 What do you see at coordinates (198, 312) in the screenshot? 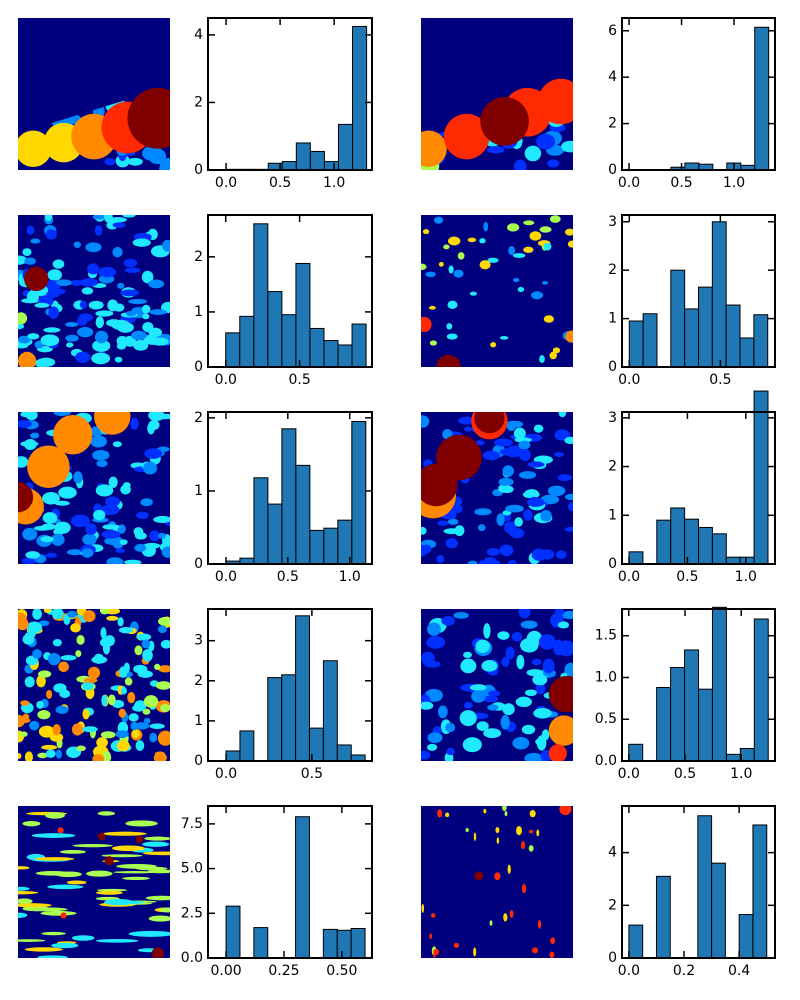
I see `y-tick-label: 1` at bounding box center [198, 312].